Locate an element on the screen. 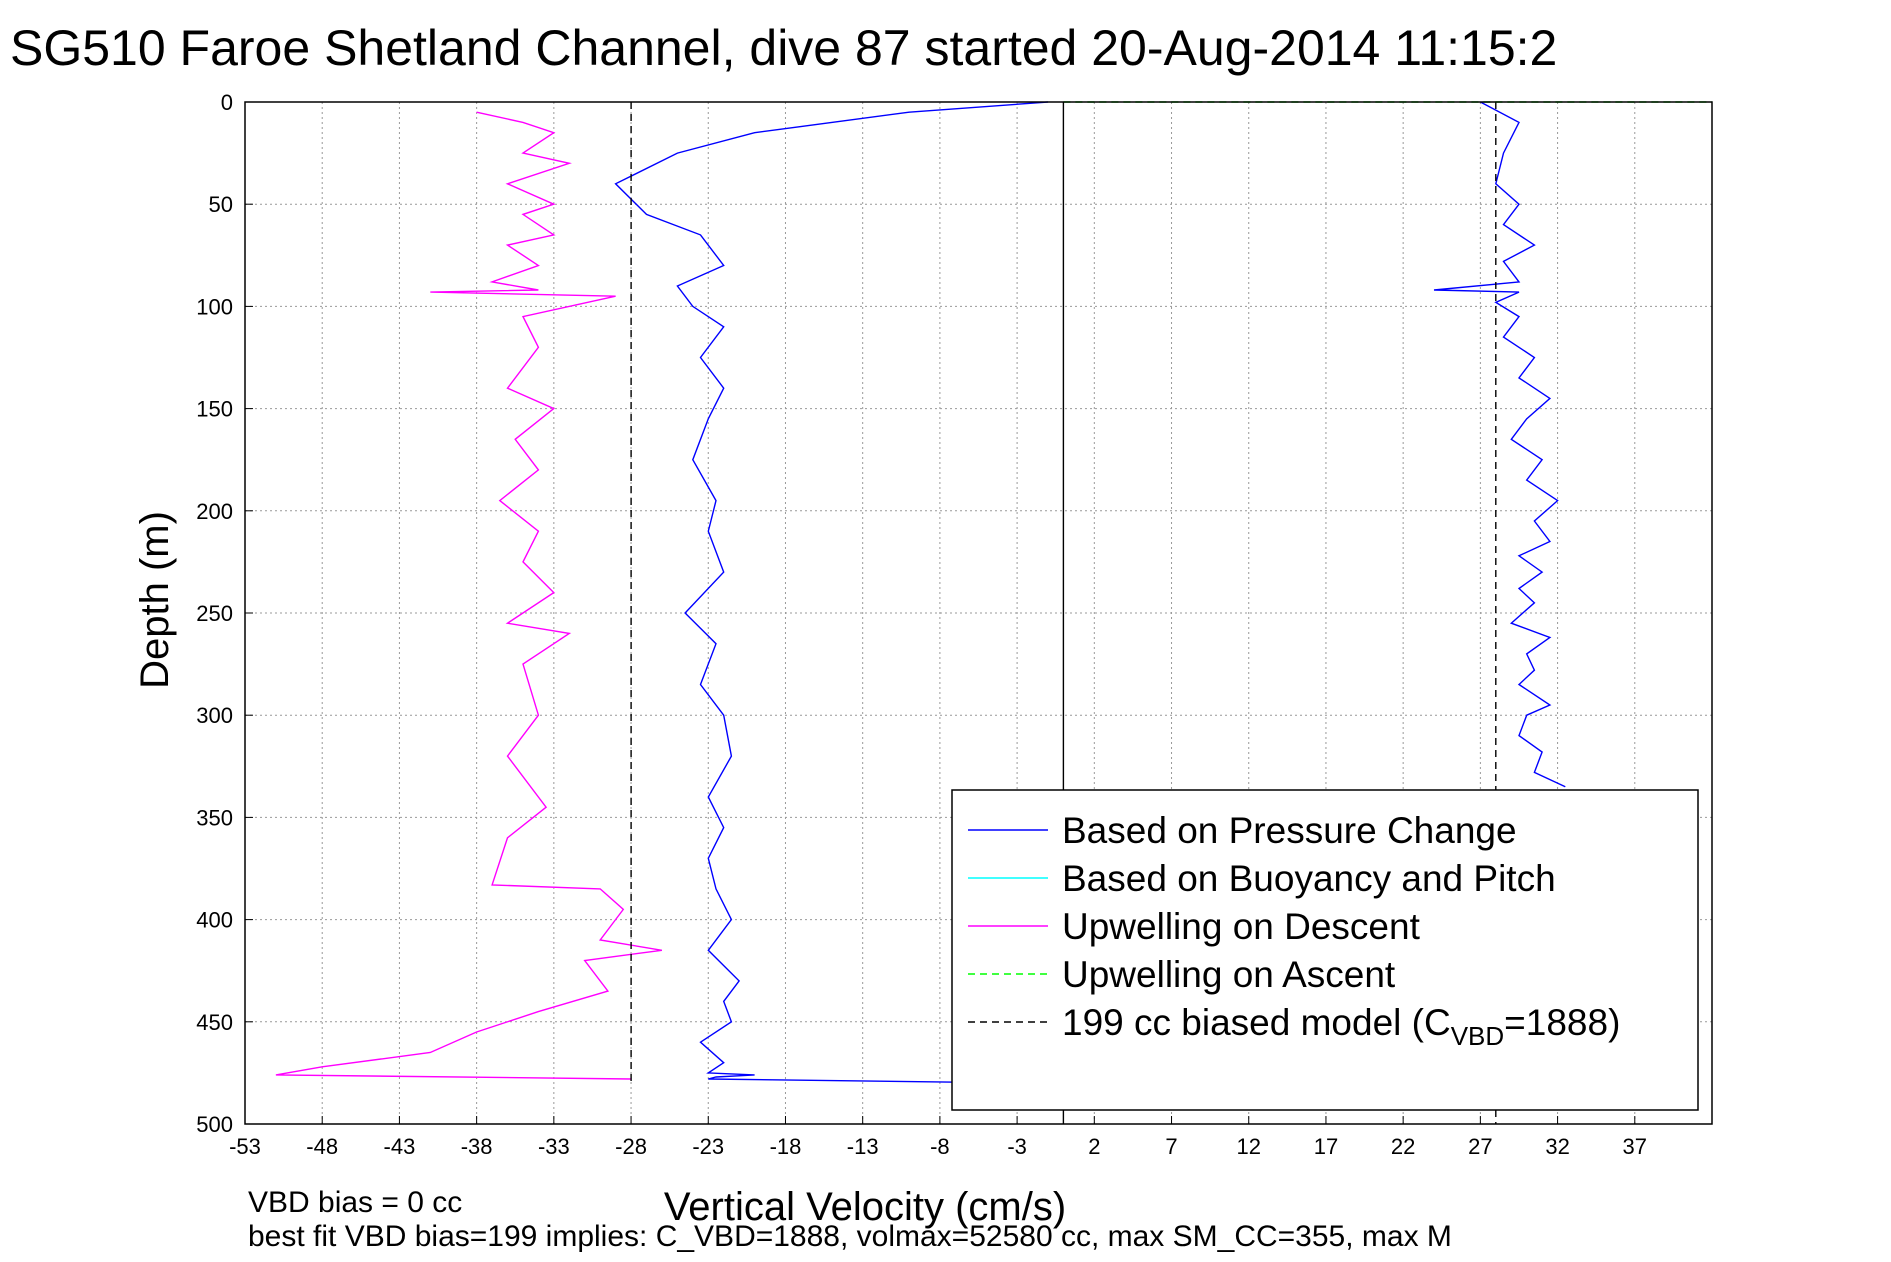  x-tick-label: 2 is located at coordinates (1094, 1146).